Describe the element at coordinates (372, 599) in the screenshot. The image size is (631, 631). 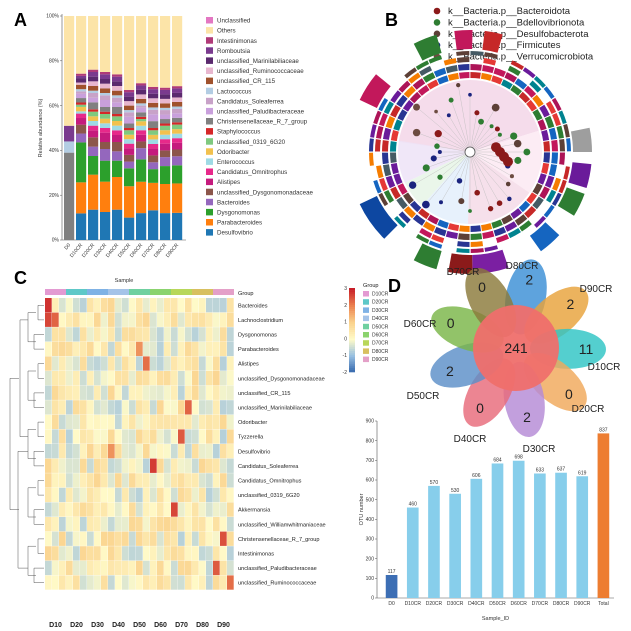
I see `panel-d-bar-y-tick-label: 0` at that location.